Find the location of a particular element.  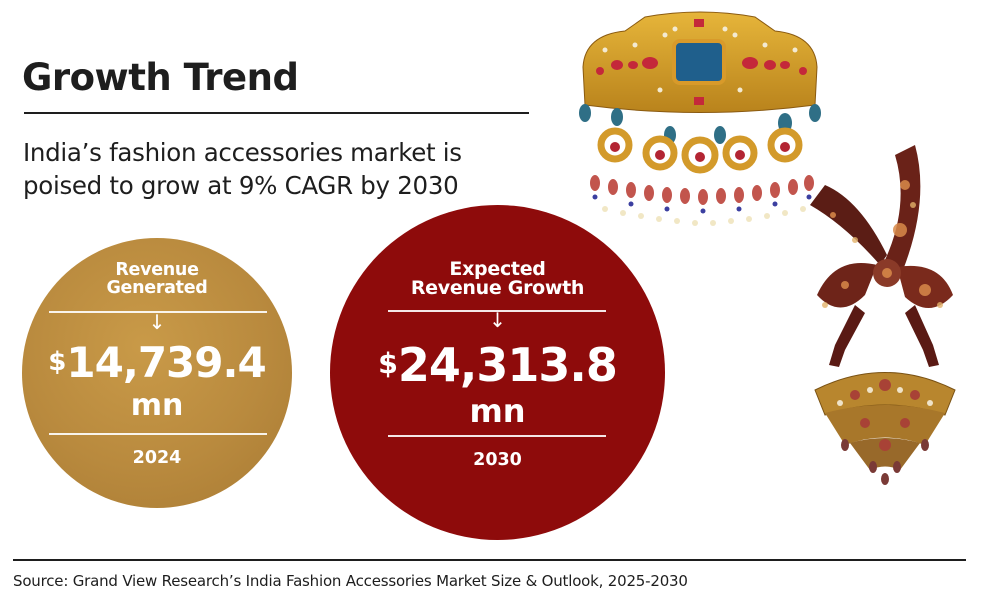

stat-label: Expected Revenue Growth is located at coordinates (497, 279).